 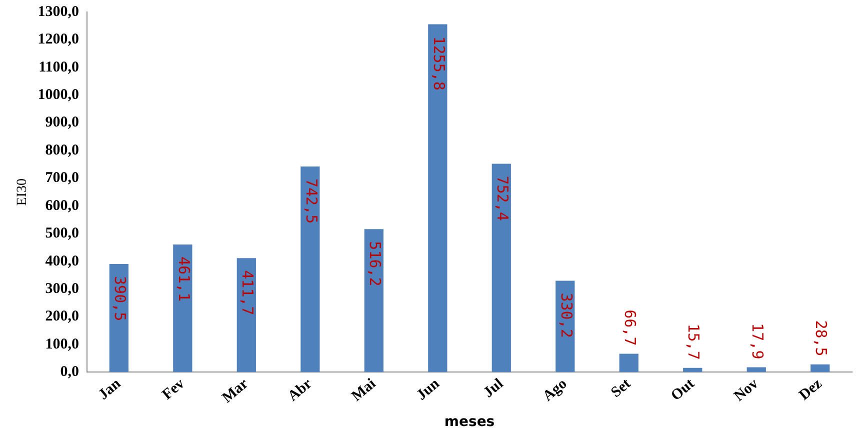 What do you see at coordinates (62, 344) in the screenshot?
I see `y-tick-label: 100,0` at bounding box center [62, 344].